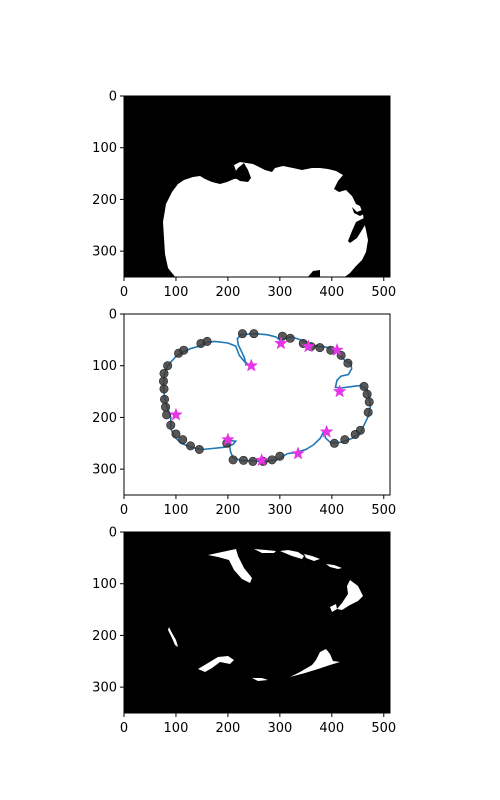 The width and height of the screenshot is (500, 800). What do you see at coordinates (173, 637) in the screenshot?
I see `region-left` at bounding box center [173, 637].